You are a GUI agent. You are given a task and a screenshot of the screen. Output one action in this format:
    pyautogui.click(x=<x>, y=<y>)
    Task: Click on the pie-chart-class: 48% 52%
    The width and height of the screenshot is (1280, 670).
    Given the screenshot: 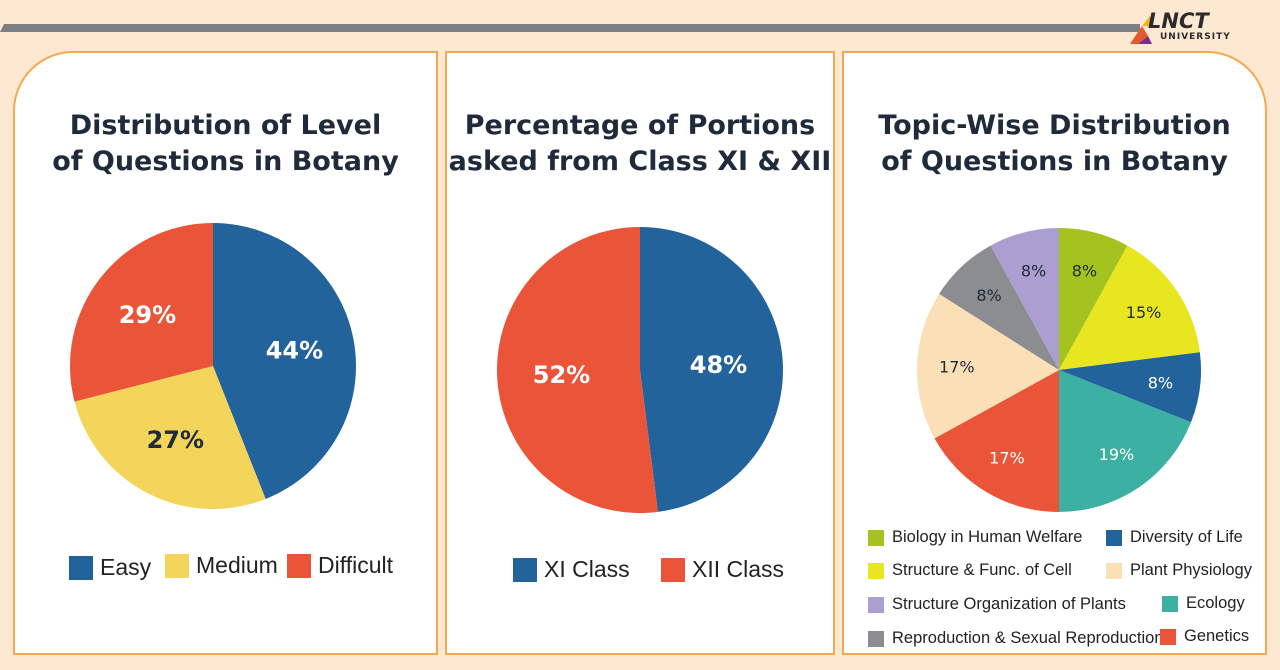 What is the action you would take?
    pyautogui.click(x=640, y=370)
    